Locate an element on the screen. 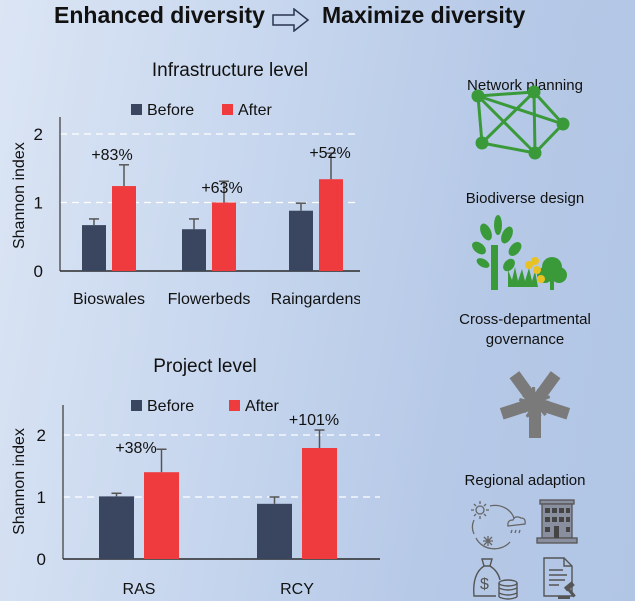 Image resolution: width=635 pixels, height=601 pixels. hollow-arrow-icon is located at coordinates (291, 20).